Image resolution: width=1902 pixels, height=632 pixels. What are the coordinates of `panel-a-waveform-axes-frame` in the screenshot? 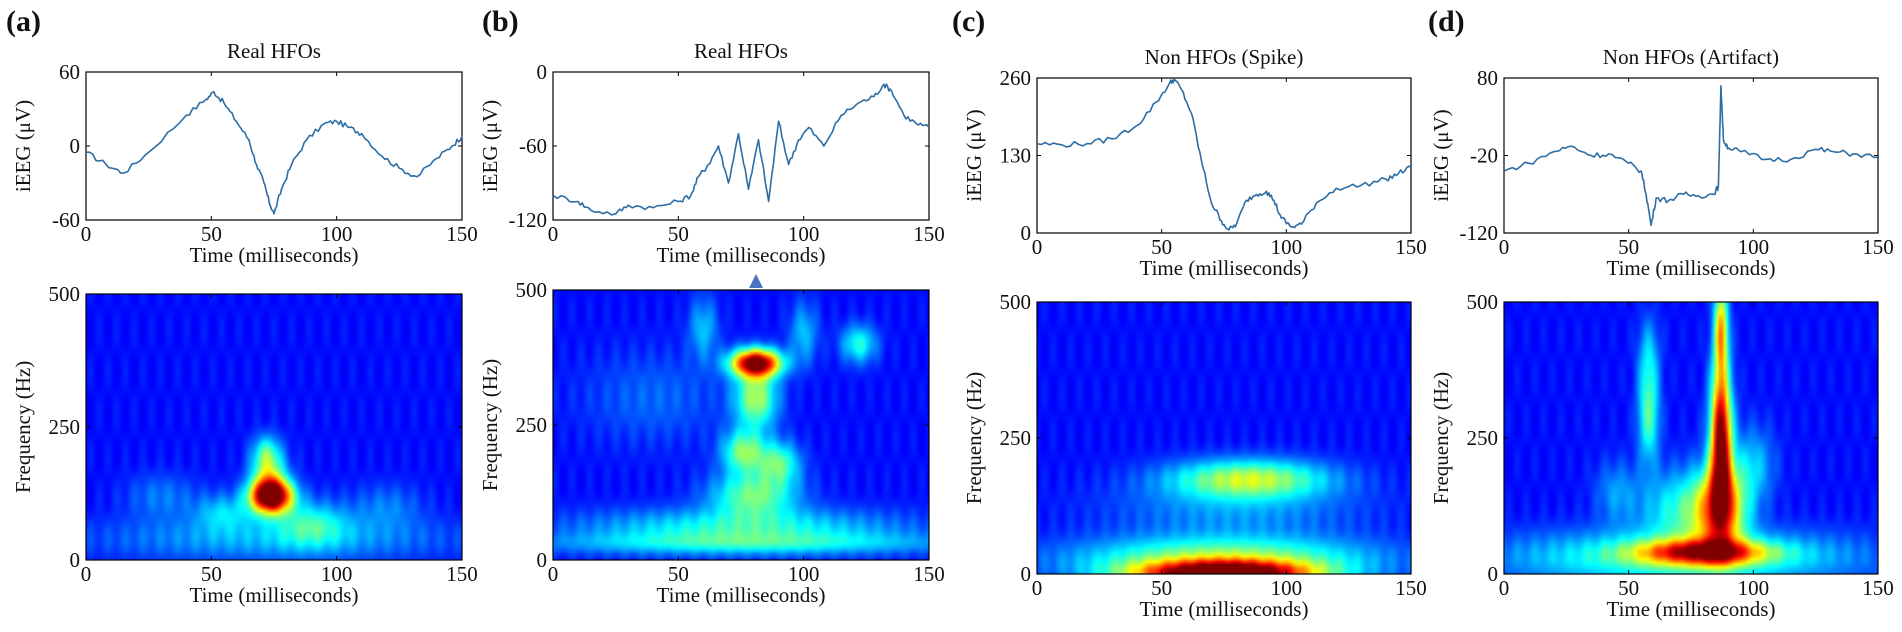 It's located at (274, 146).